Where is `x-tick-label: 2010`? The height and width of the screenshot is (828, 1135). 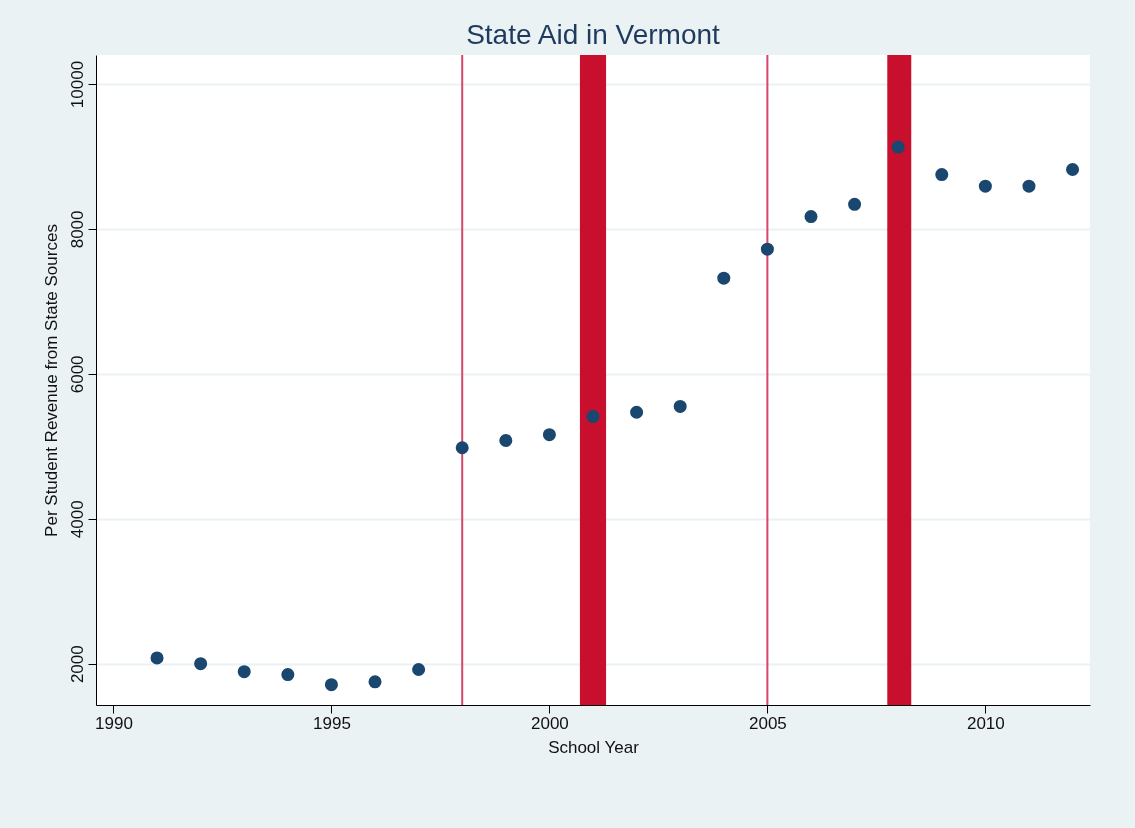
x-tick-label: 2010 is located at coordinates (985, 723).